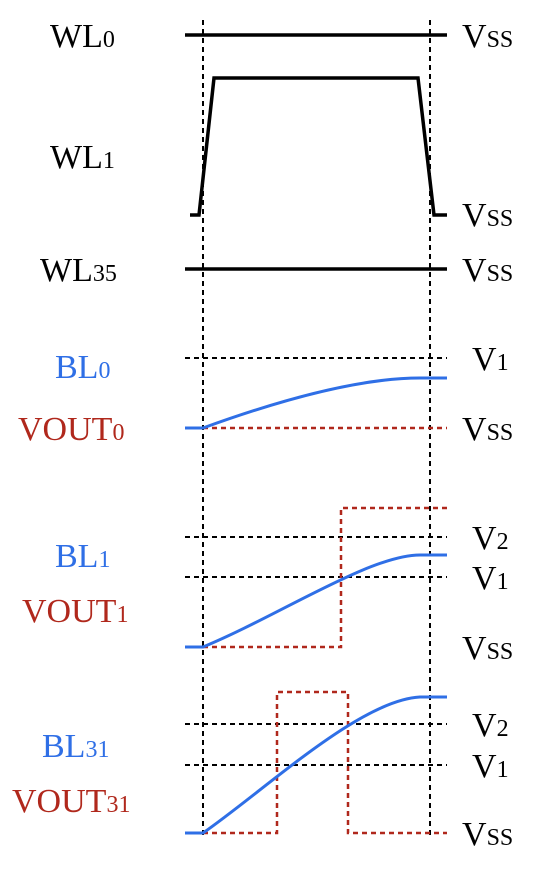 Image resolution: width=550 pixels, height=869 pixels. Describe the element at coordinates (71, 429) in the screenshot. I see `vout0-label: VOUT0` at that location.